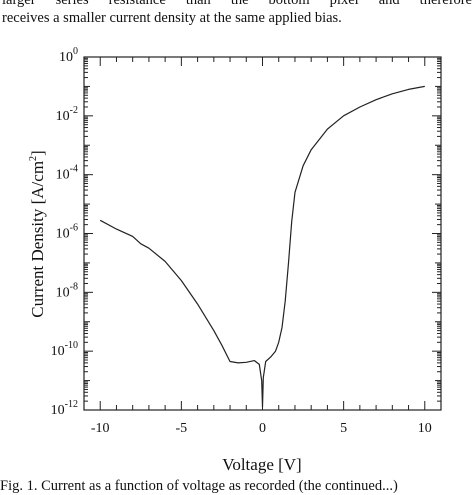 The height and width of the screenshot is (495, 474). Describe the element at coordinates (100, 428) in the screenshot. I see `x-tick-label: -10` at that location.